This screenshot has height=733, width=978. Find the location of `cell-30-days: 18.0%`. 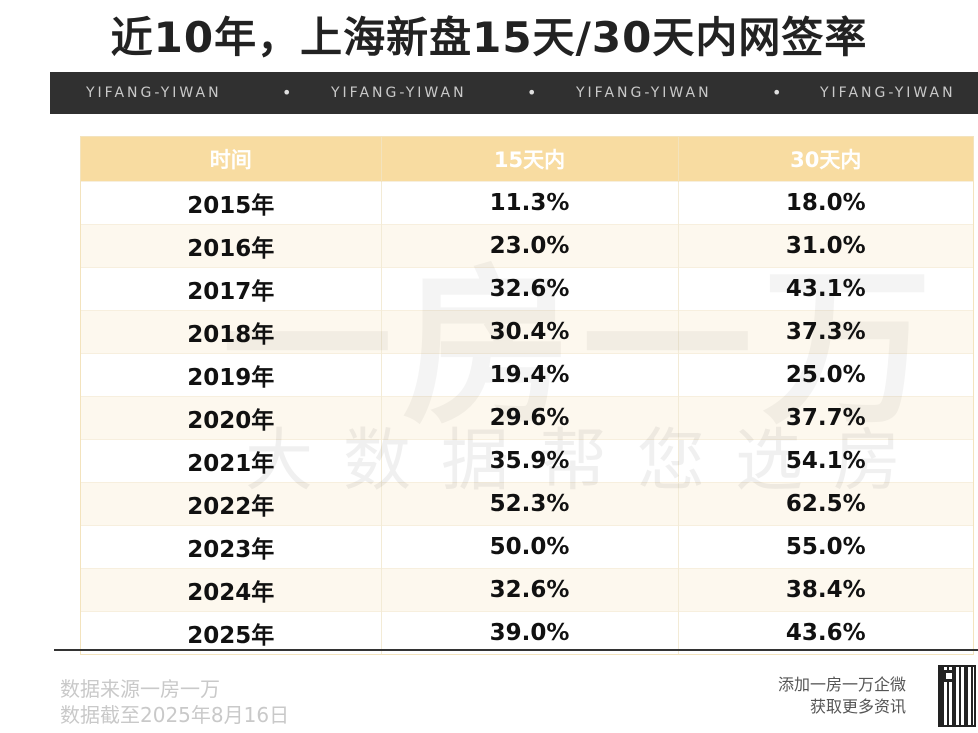

cell-30-days: 18.0% is located at coordinates (825, 203).